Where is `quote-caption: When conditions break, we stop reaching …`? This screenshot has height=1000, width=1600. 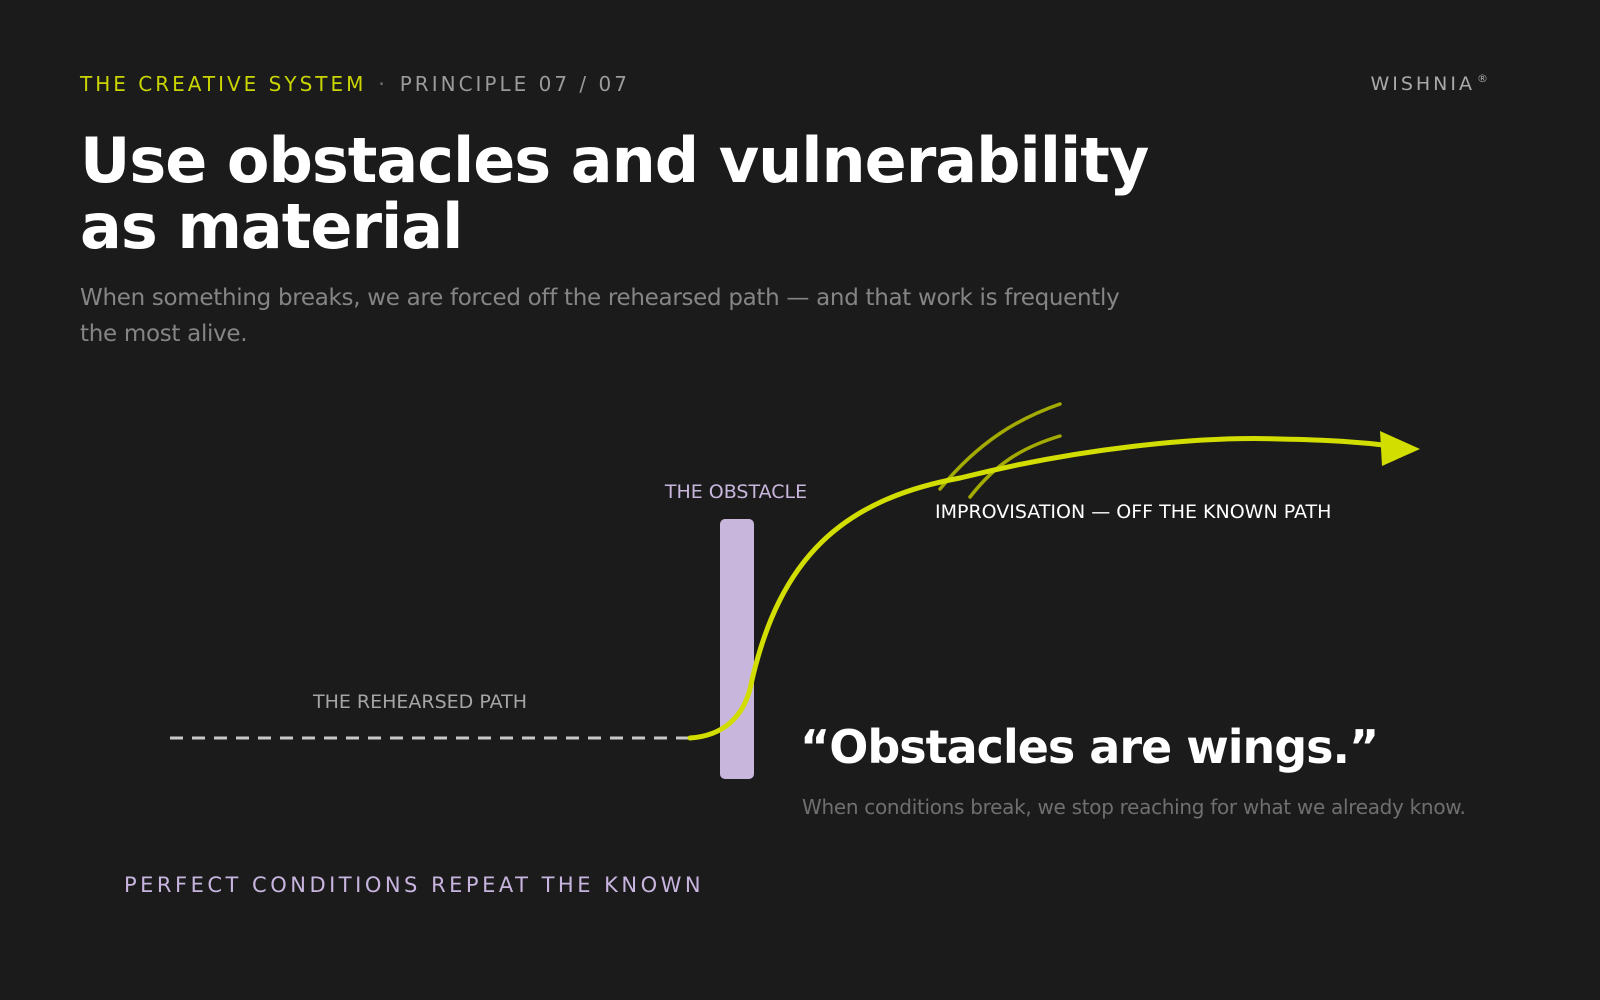
quote-caption: When conditions break, we stop reaching … is located at coordinates (1134, 807).